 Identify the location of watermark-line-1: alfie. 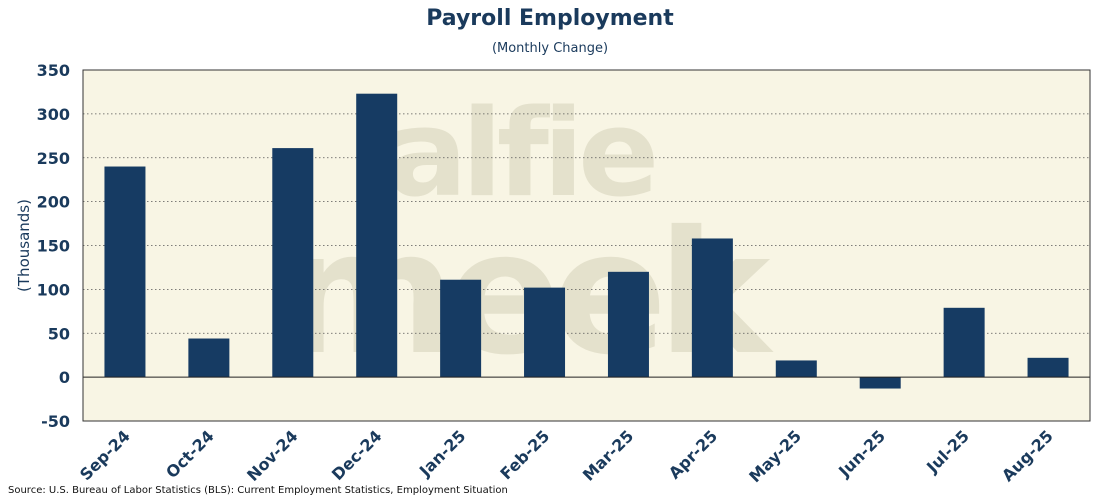
(520, 154).